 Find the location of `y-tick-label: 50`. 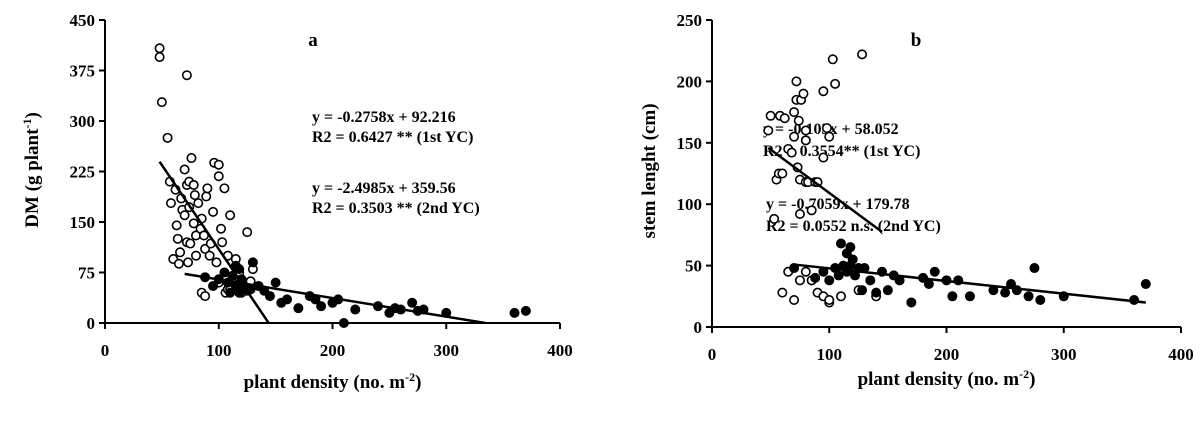

y-tick-label: 50 is located at coordinates (693, 266).